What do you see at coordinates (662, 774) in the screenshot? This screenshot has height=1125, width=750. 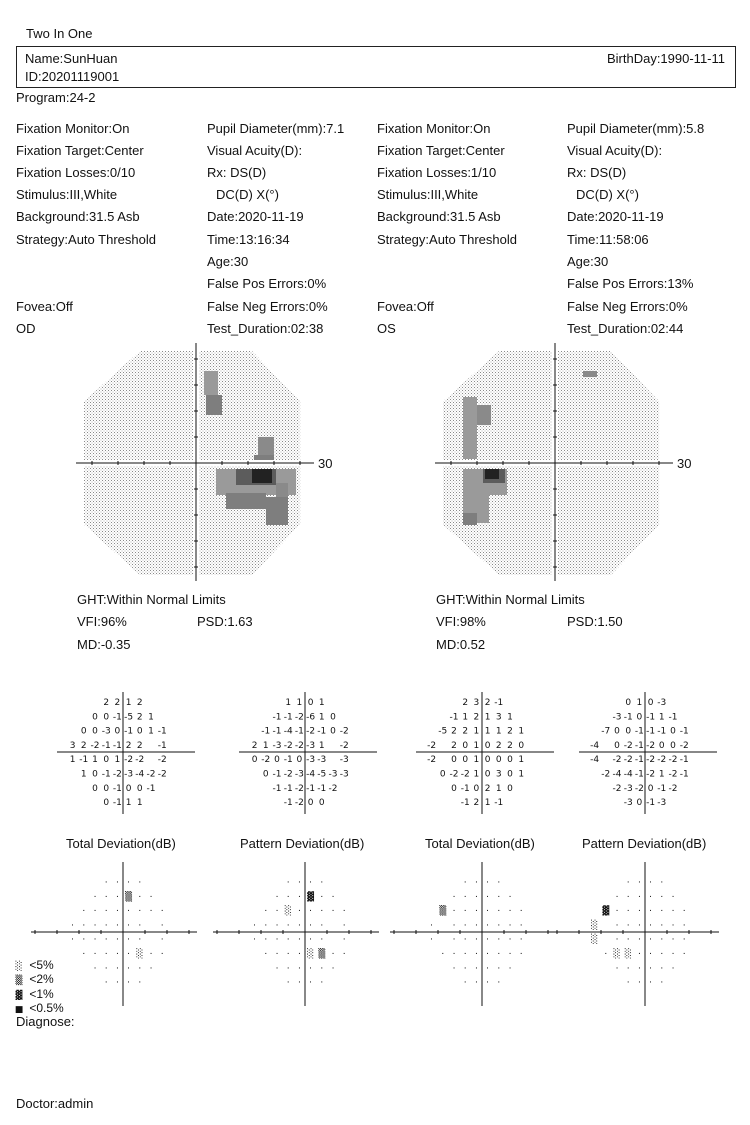 I see `os-pattern-deviation-grid-value: 1` at bounding box center [662, 774].